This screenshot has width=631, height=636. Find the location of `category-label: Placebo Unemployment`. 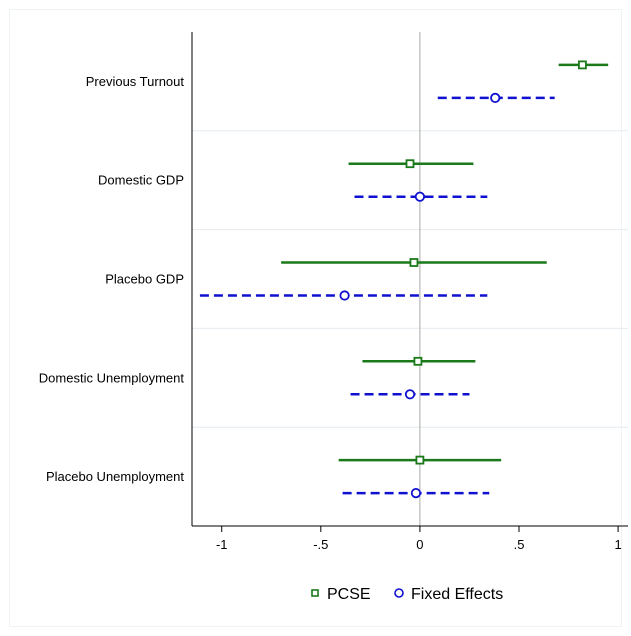

category-label: Placebo Unemployment is located at coordinates (115, 476).